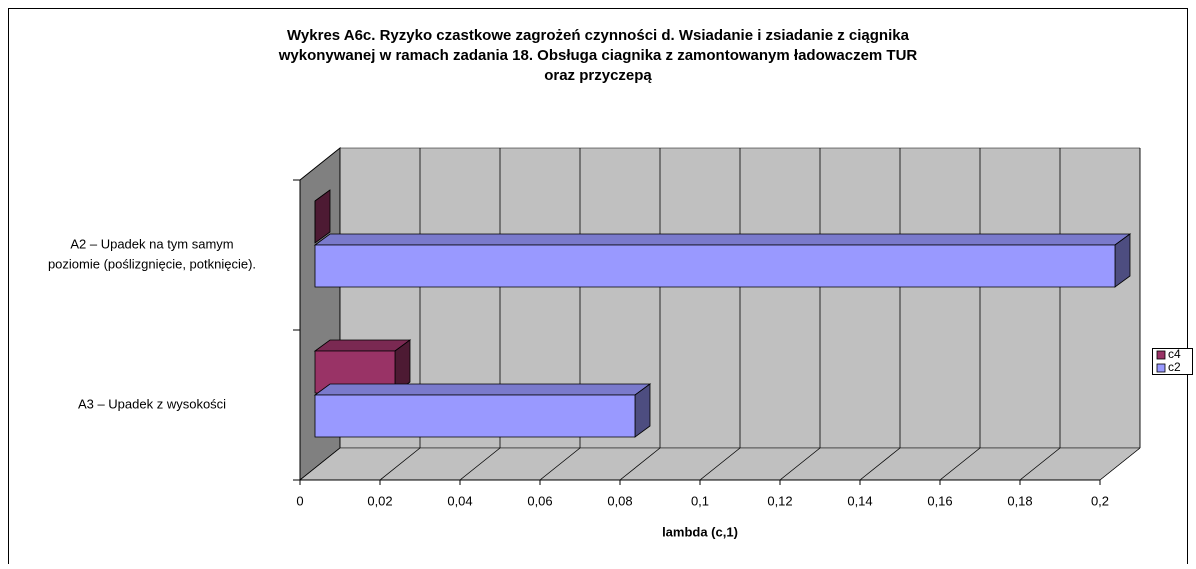  Describe the element at coordinates (1100, 500) in the screenshot. I see `x-tick-label: 0,2` at that location.